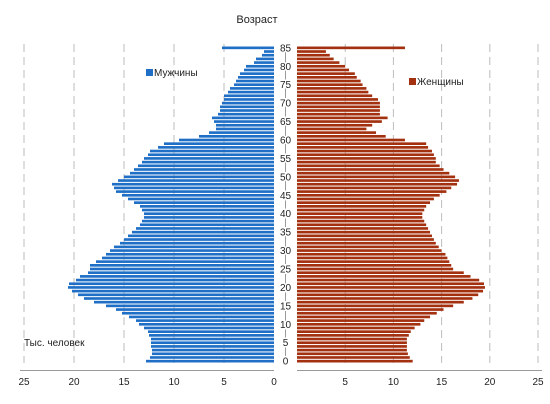 The image size is (550, 404). I want to click on legend-swatch-women, so click(412, 81).